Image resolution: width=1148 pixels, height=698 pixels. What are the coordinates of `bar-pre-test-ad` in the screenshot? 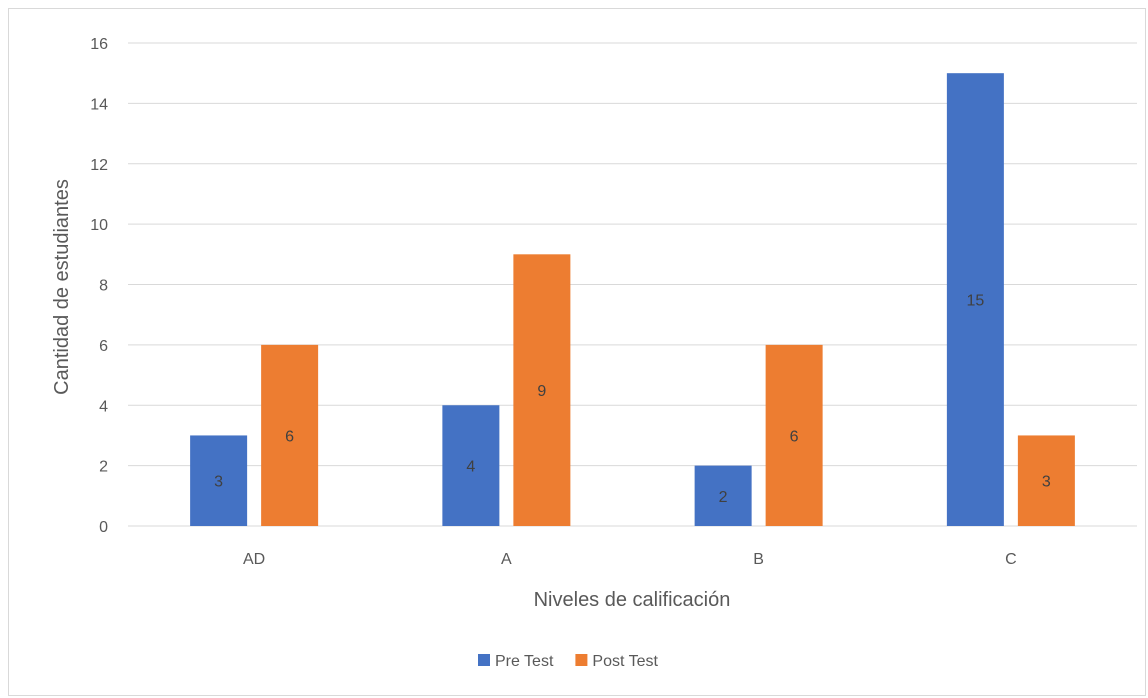 It's located at (219, 480).